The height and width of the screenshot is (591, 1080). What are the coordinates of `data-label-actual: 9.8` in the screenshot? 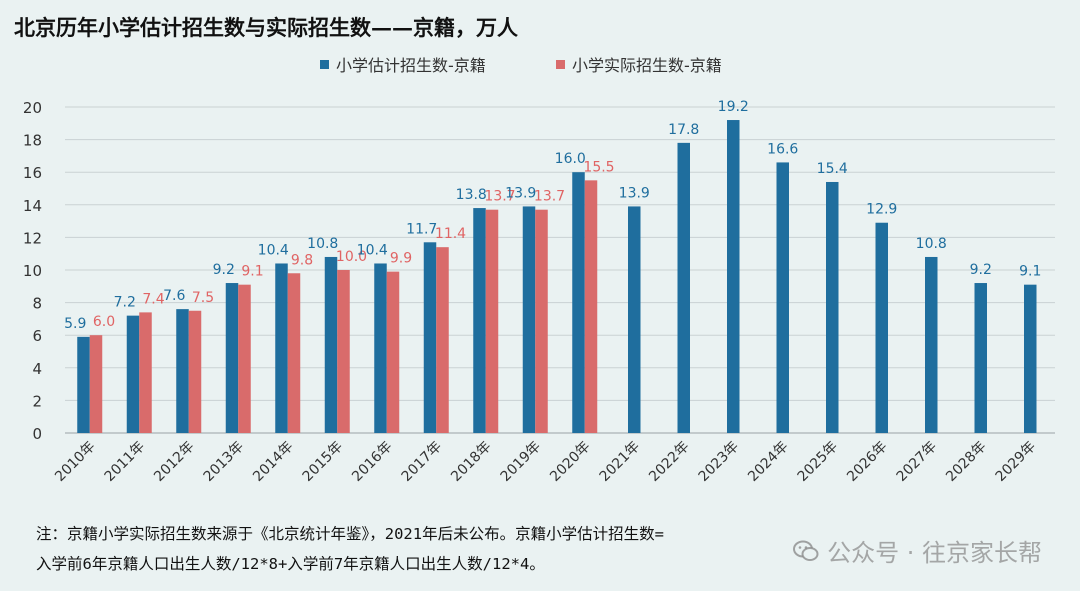 It's located at (302, 260).